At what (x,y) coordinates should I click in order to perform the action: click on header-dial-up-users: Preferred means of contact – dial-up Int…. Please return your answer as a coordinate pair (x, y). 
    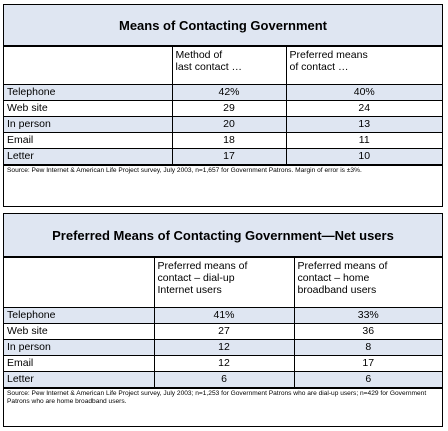
    Looking at the image, I should click on (224, 282).